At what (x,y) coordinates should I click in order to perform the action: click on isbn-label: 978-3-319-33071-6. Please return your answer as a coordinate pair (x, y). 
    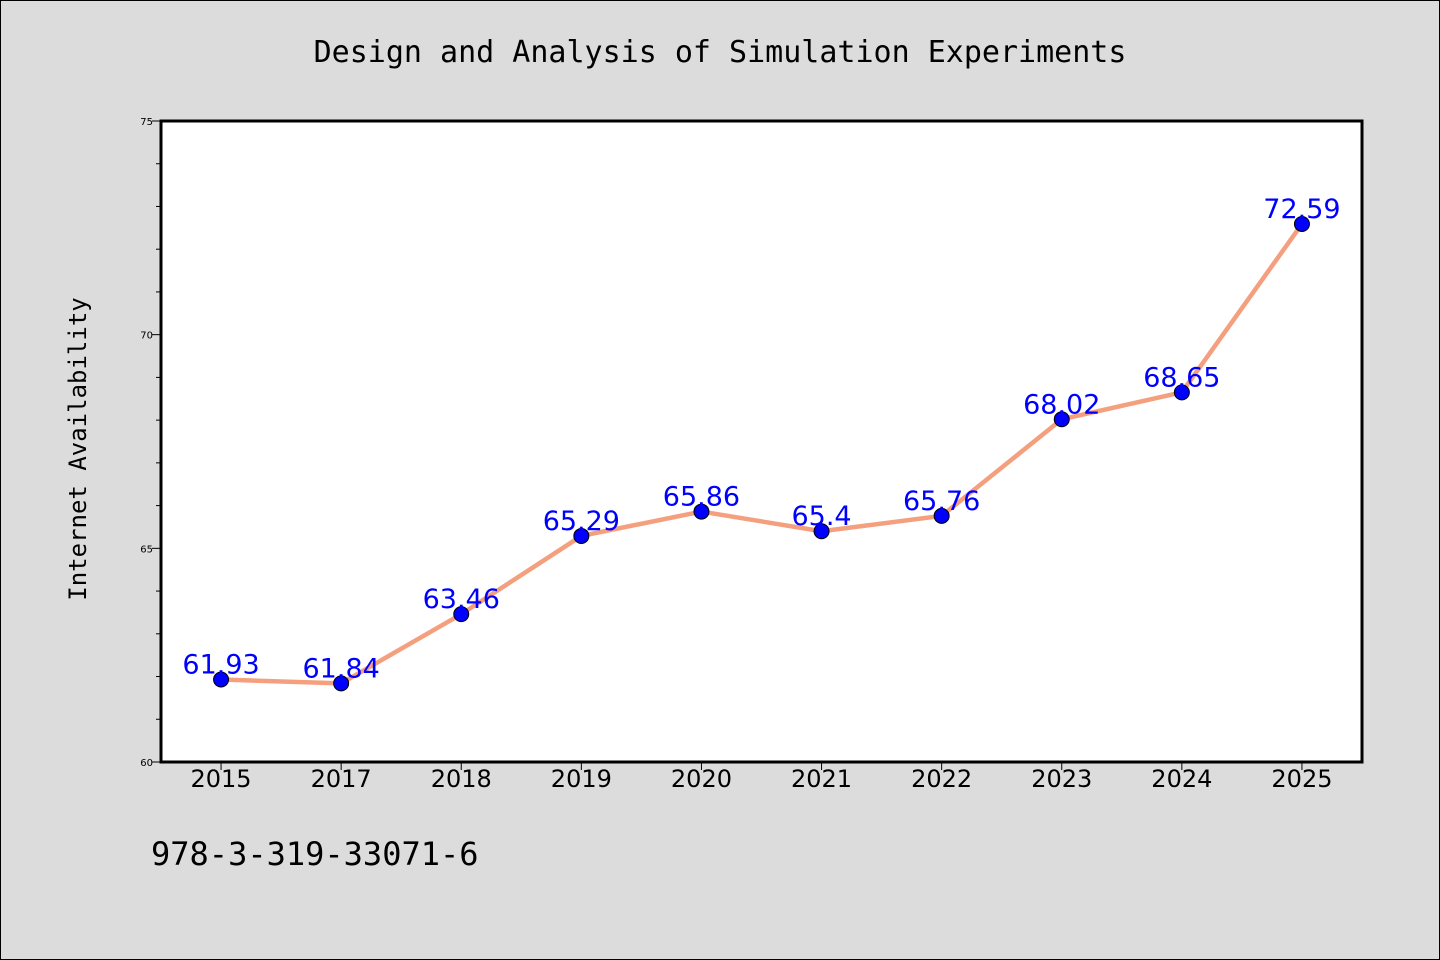
    Looking at the image, I should click on (315, 854).